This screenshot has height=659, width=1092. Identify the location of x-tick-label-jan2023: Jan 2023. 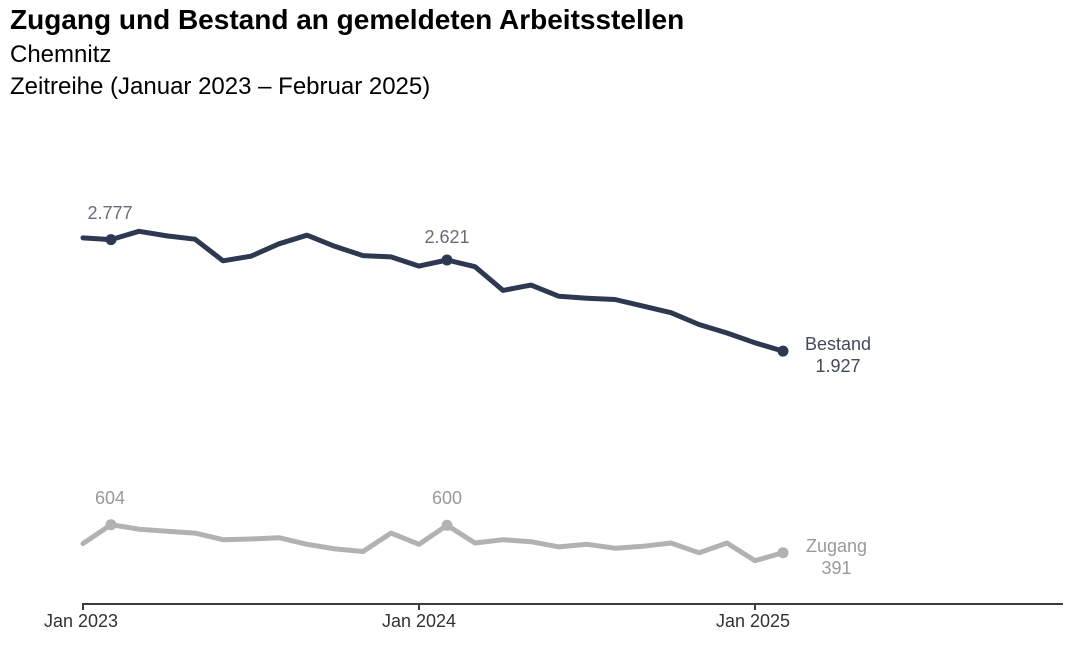
(81, 621).